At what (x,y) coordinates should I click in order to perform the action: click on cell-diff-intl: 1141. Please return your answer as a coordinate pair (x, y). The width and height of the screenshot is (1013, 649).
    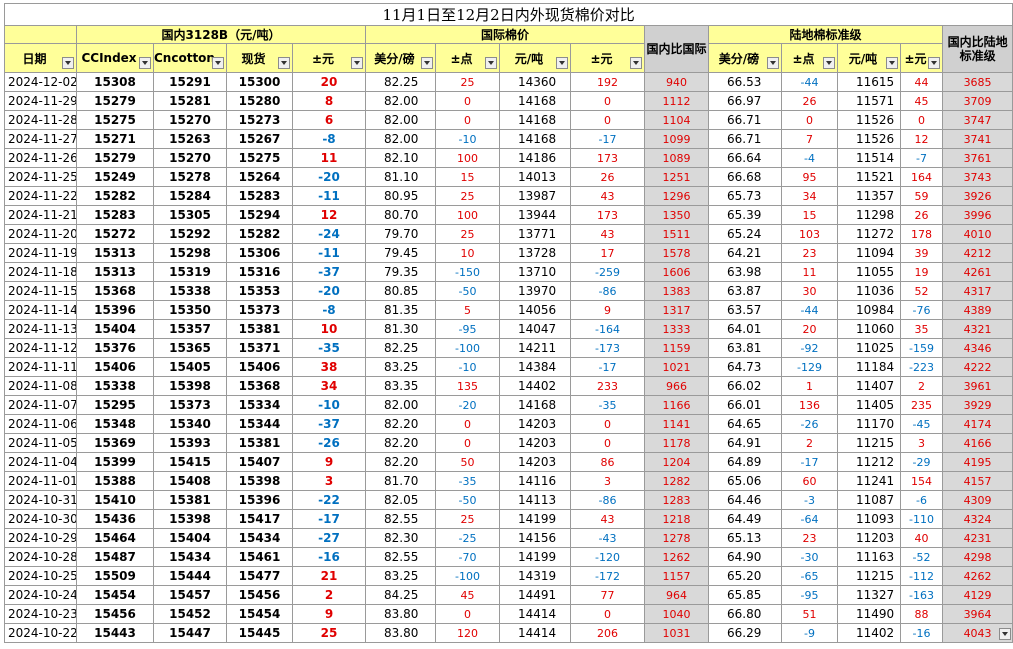
    Looking at the image, I should click on (676, 424).